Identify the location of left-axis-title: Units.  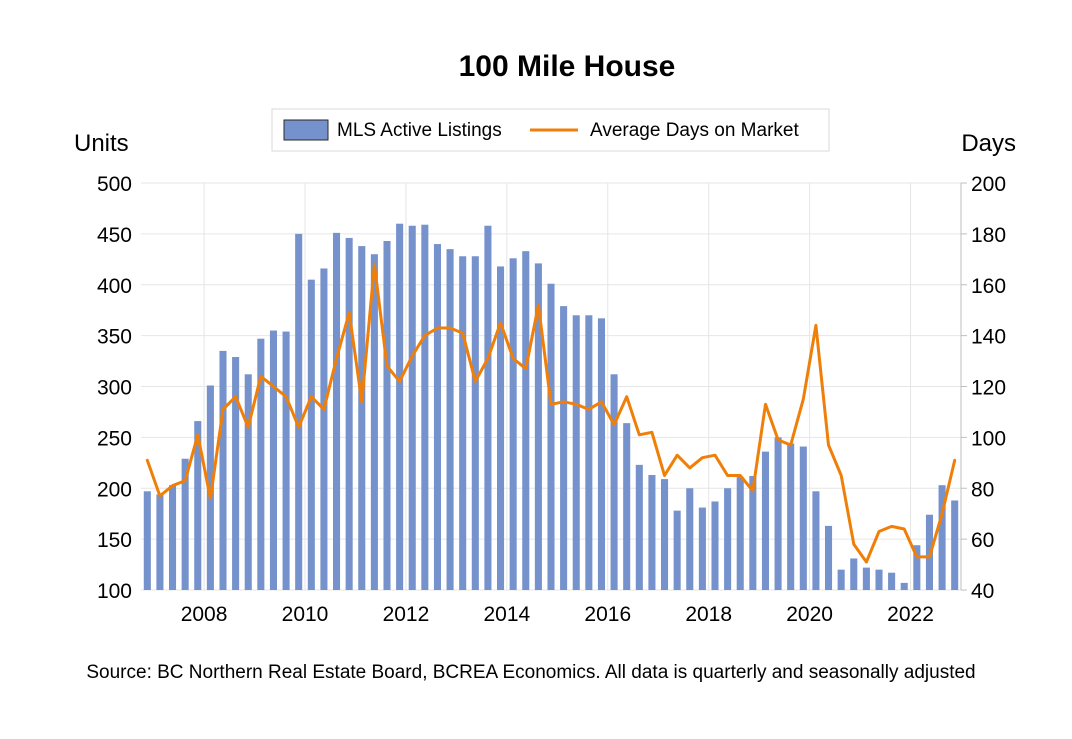
(101, 143).